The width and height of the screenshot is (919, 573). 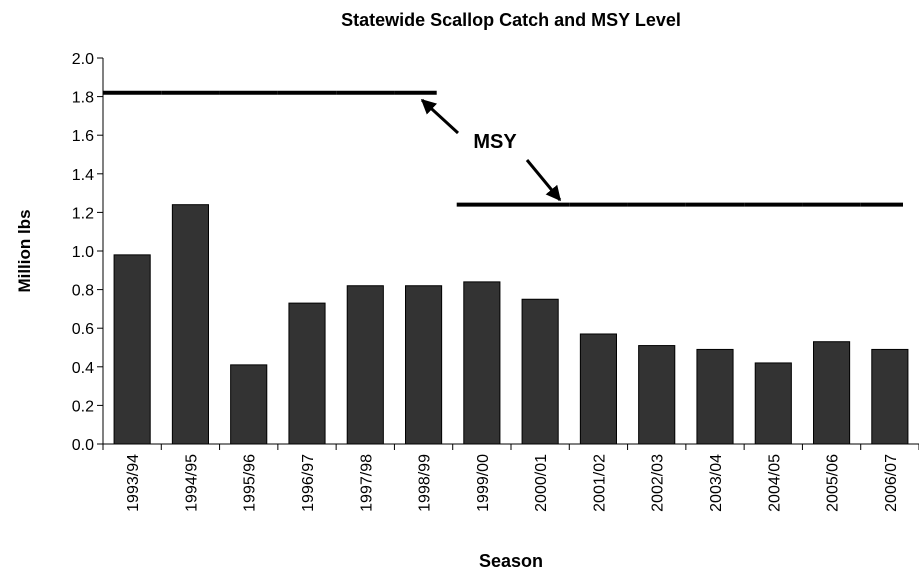 I want to click on x-tick-label: 1993/94, so click(x=133, y=483).